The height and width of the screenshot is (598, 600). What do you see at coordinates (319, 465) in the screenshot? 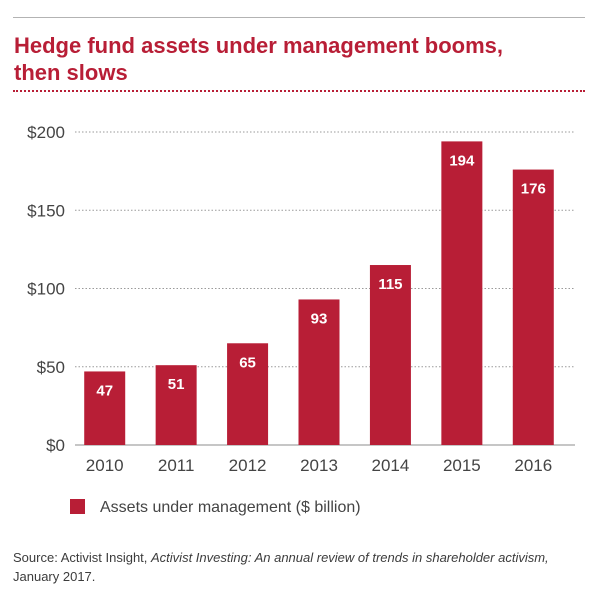
I see `x-tick-label: 2013` at bounding box center [319, 465].